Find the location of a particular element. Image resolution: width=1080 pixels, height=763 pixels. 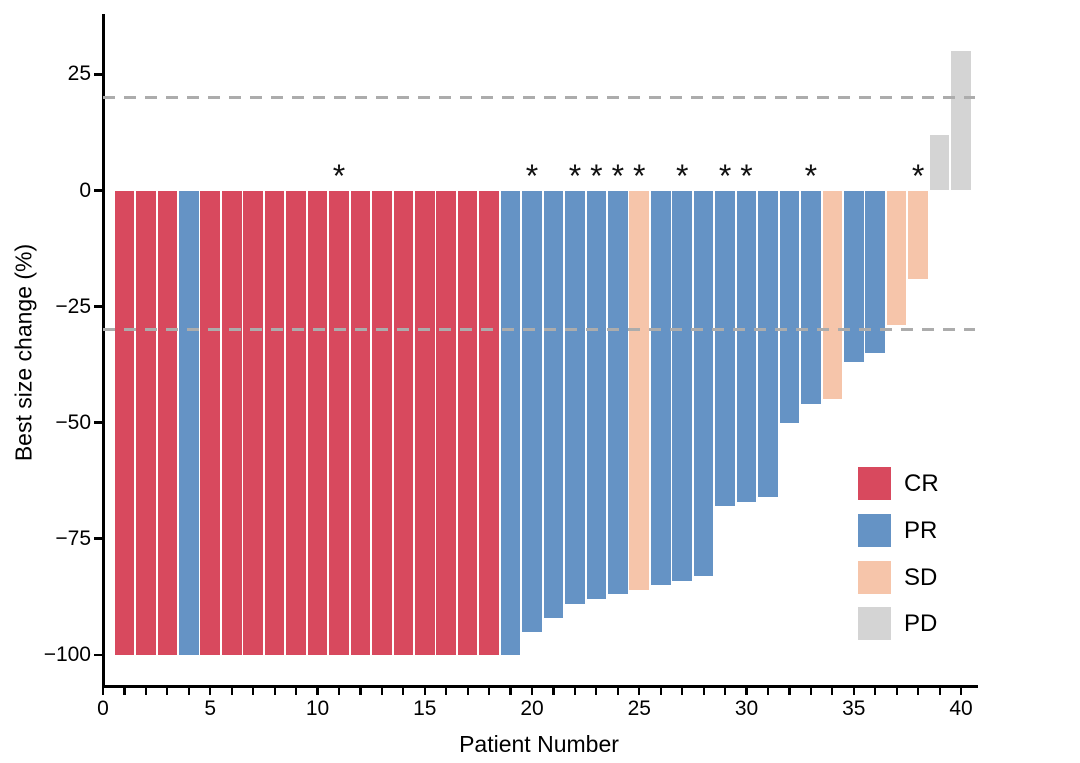

legend-item-sd: SD is located at coordinates (918, 577).